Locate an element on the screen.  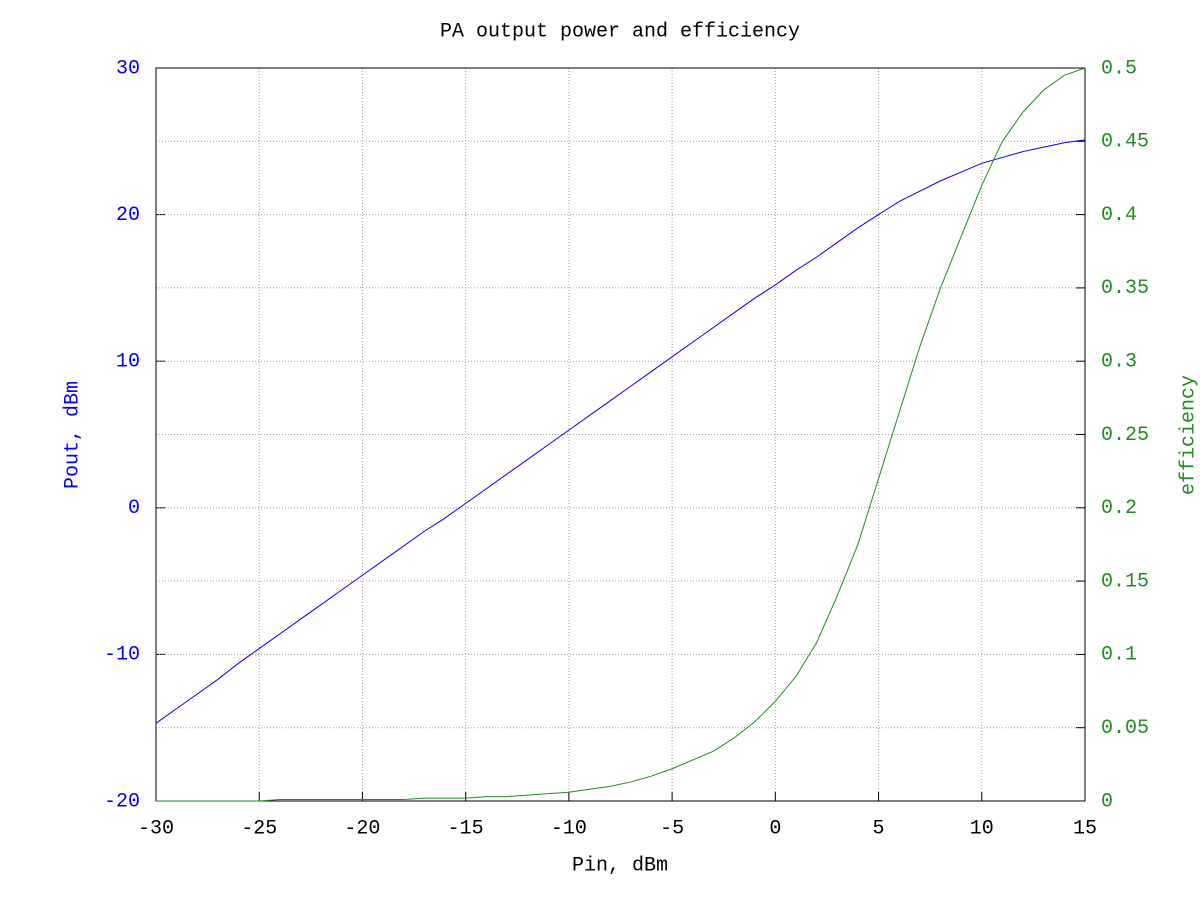
x-tick-label: -25 is located at coordinates (259, 828).